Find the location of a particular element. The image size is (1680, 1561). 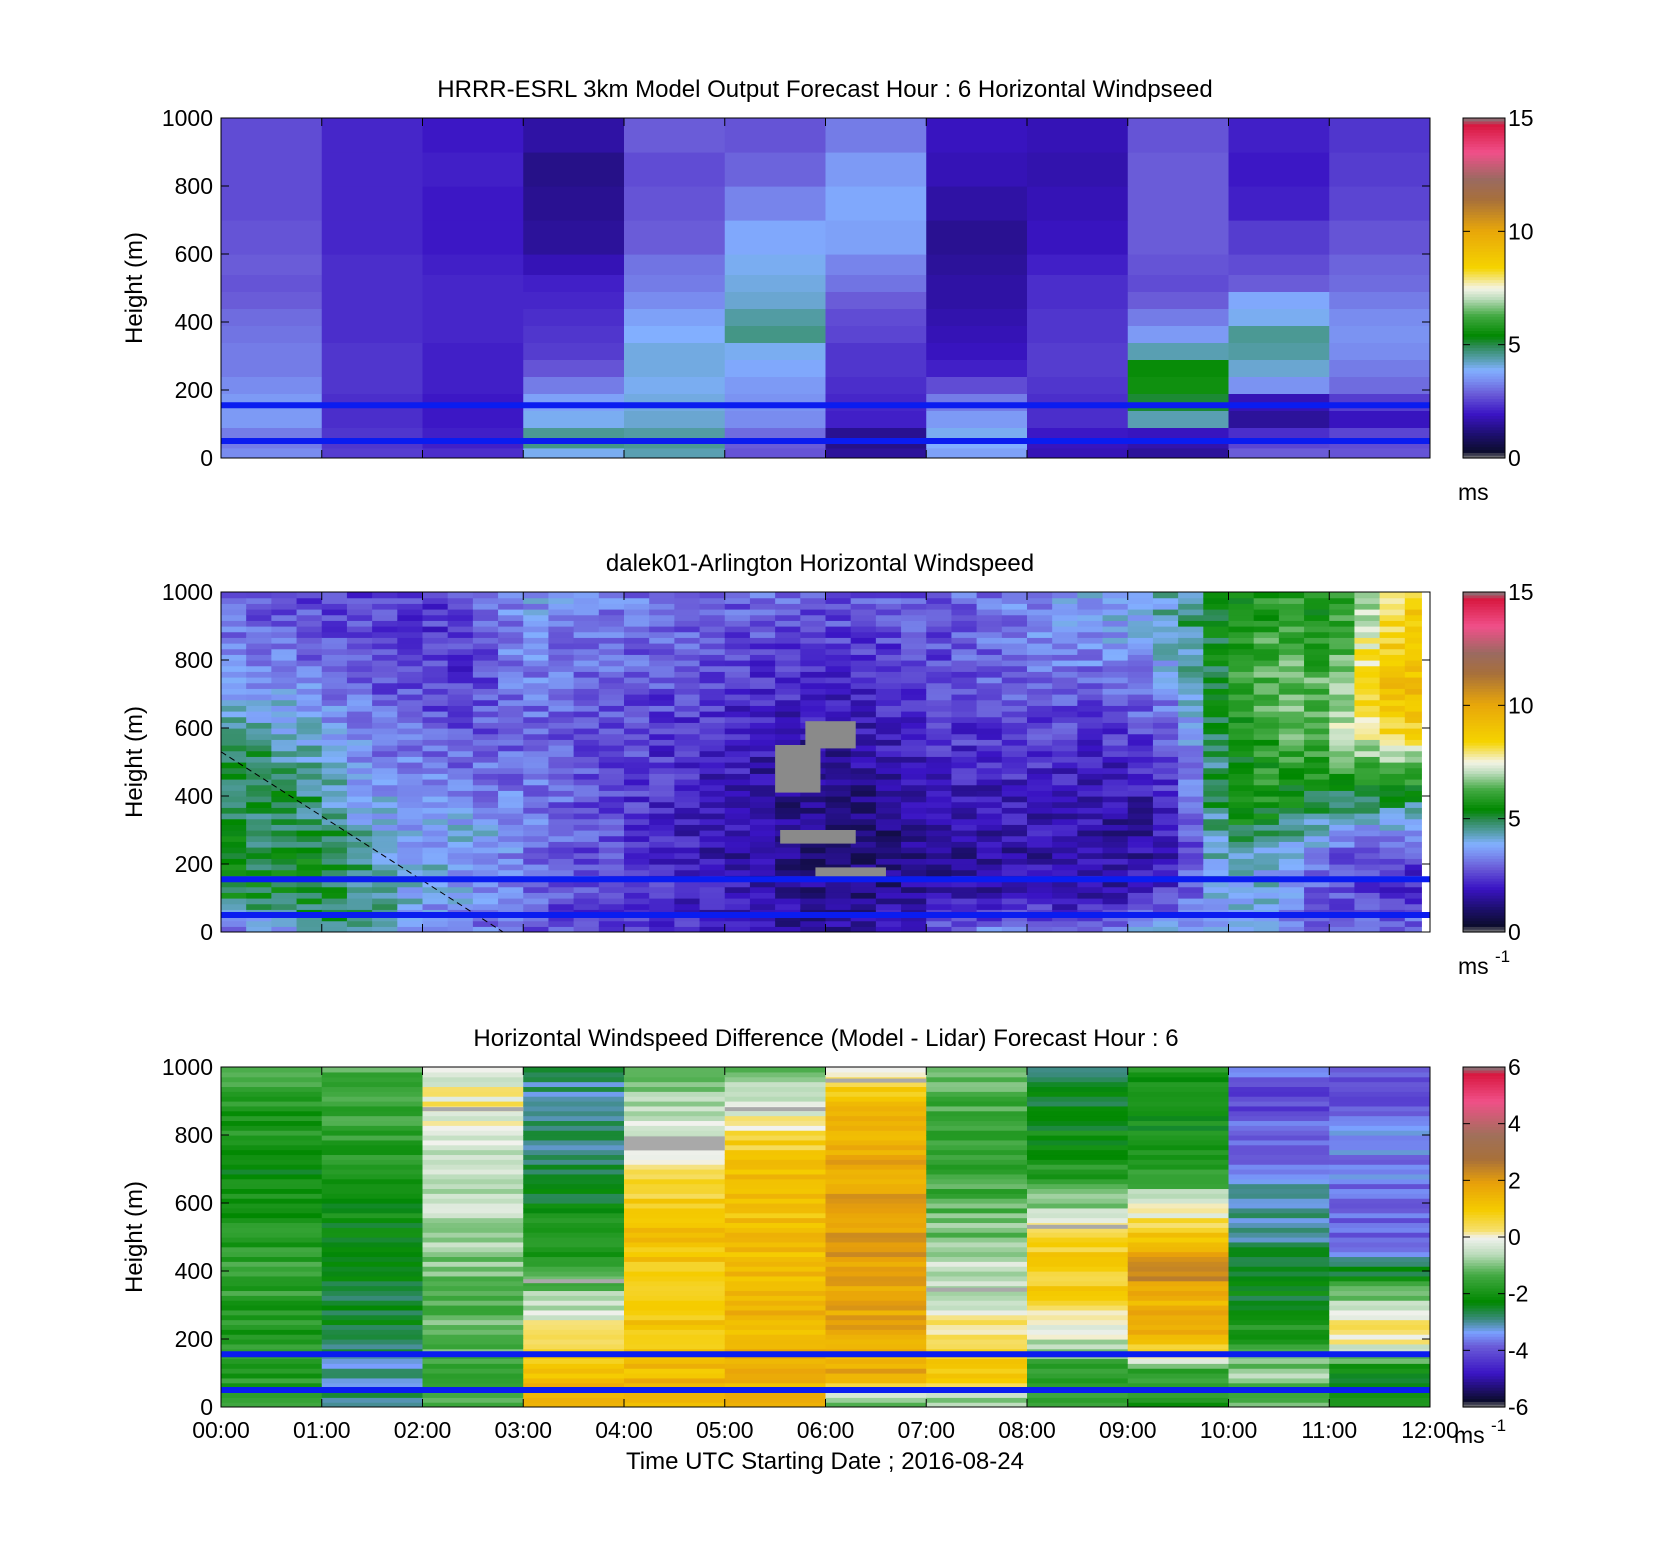

x-tick-label: 12:00 is located at coordinates (1430, 1430).